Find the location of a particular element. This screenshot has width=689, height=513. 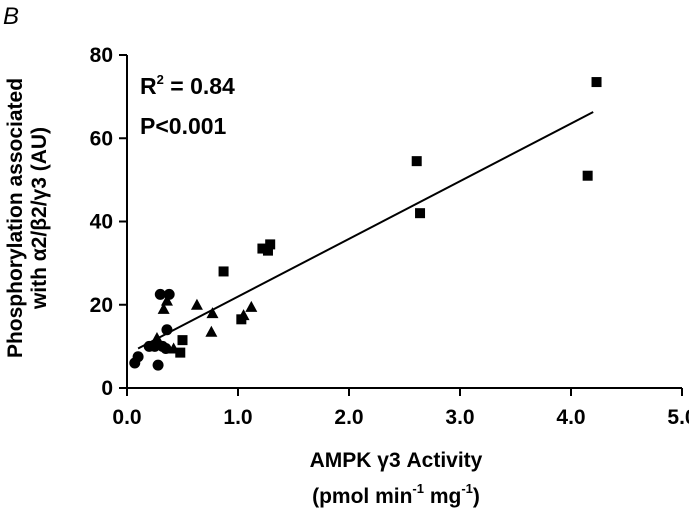

x-tick-label: 1.0 is located at coordinates (237, 417).